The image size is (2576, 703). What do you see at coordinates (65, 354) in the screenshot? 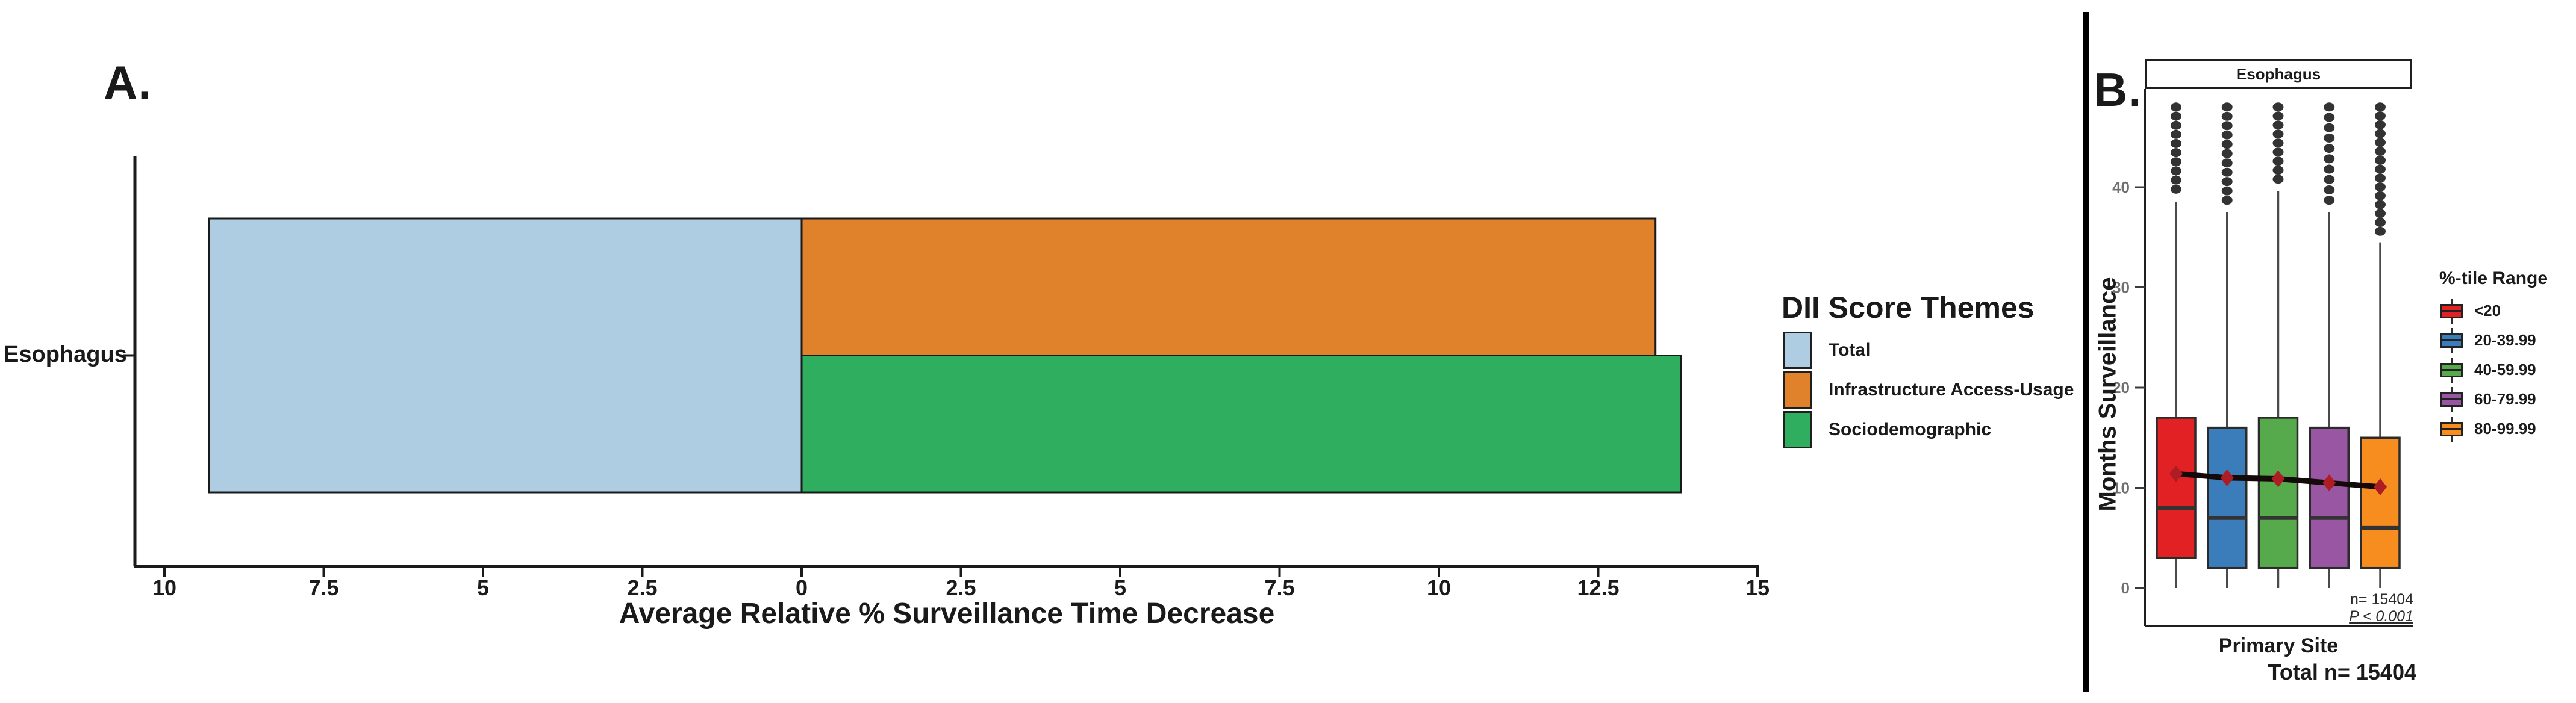
I see `panel-a-y-category-label: Esophagus` at bounding box center [65, 354].